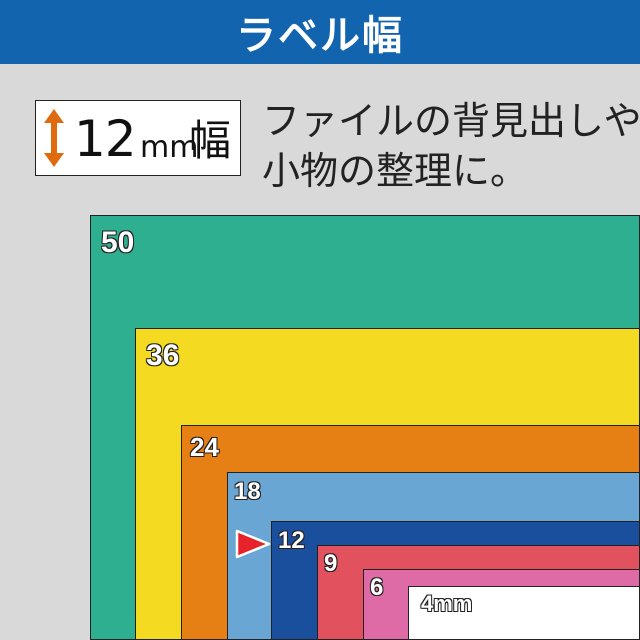 Image resolution: width=640 pixels, height=640 pixels. What do you see at coordinates (451, 121) in the screenshot?
I see `description-line-1: ファイルの背見出しや` at bounding box center [451, 121].